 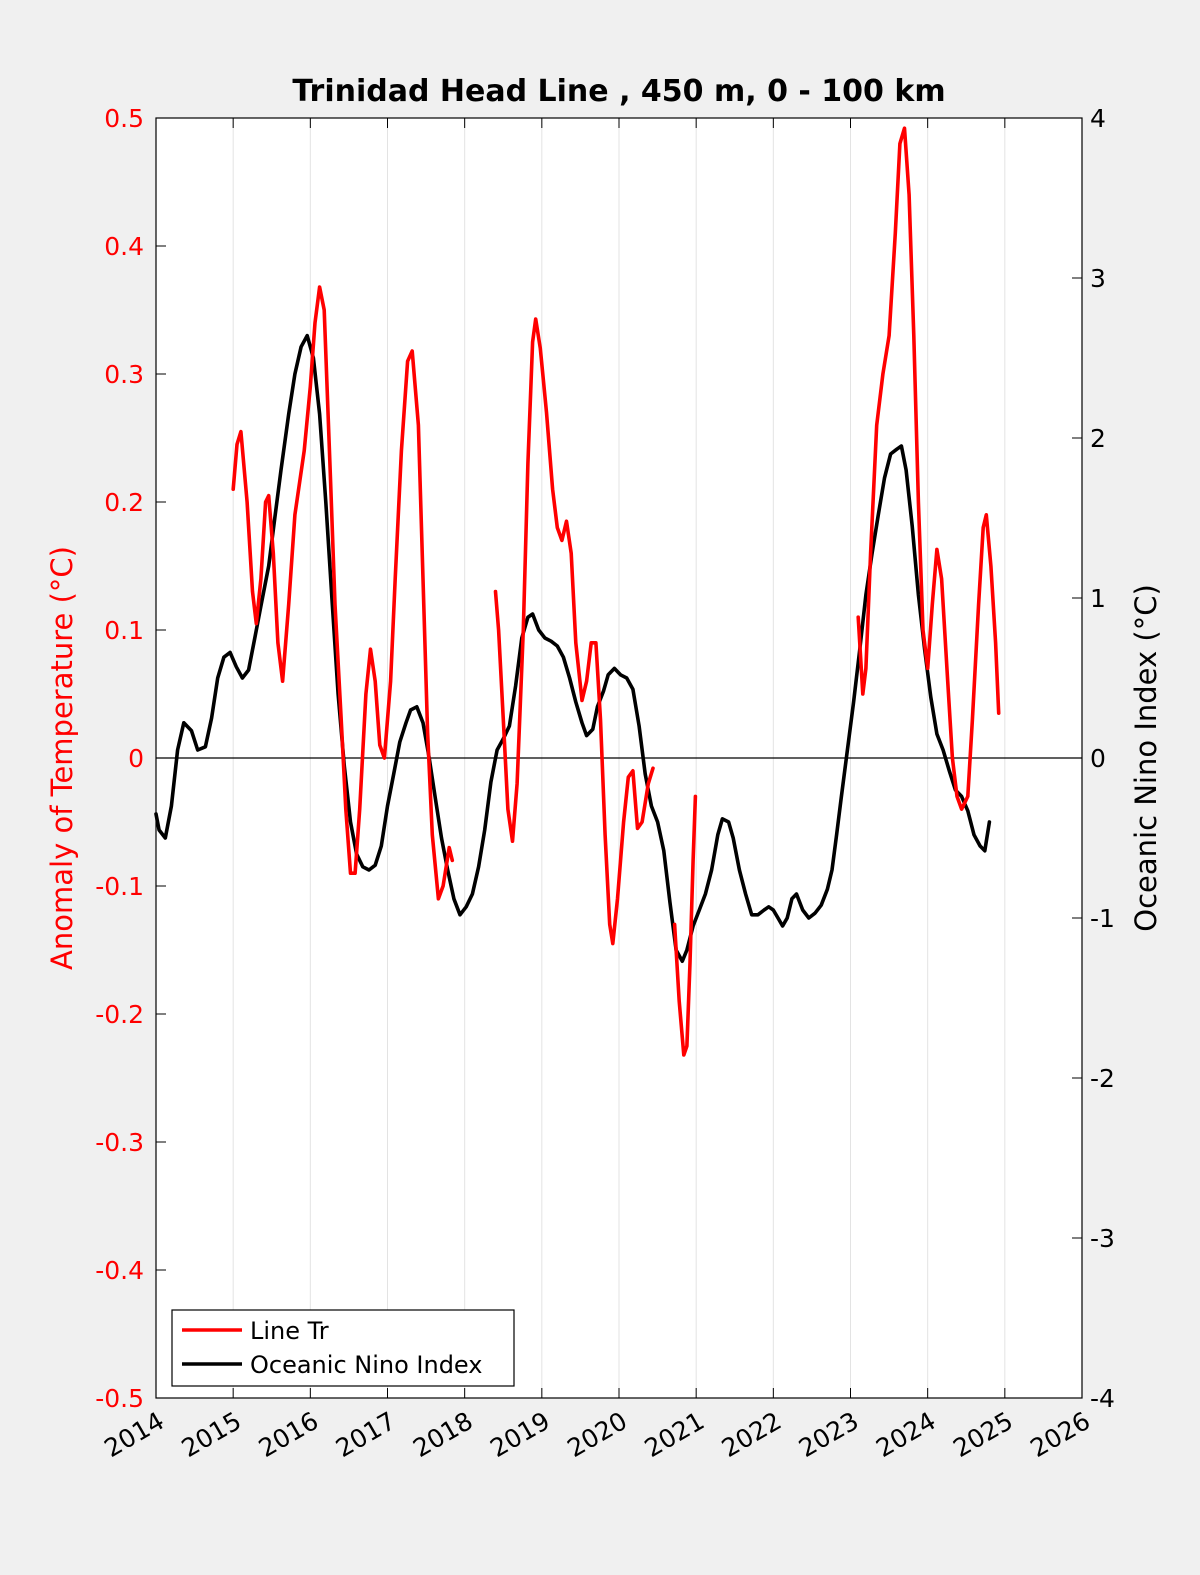 What do you see at coordinates (289, 1331) in the screenshot?
I see `legend-label-line-tr: Line Tr` at bounding box center [289, 1331].